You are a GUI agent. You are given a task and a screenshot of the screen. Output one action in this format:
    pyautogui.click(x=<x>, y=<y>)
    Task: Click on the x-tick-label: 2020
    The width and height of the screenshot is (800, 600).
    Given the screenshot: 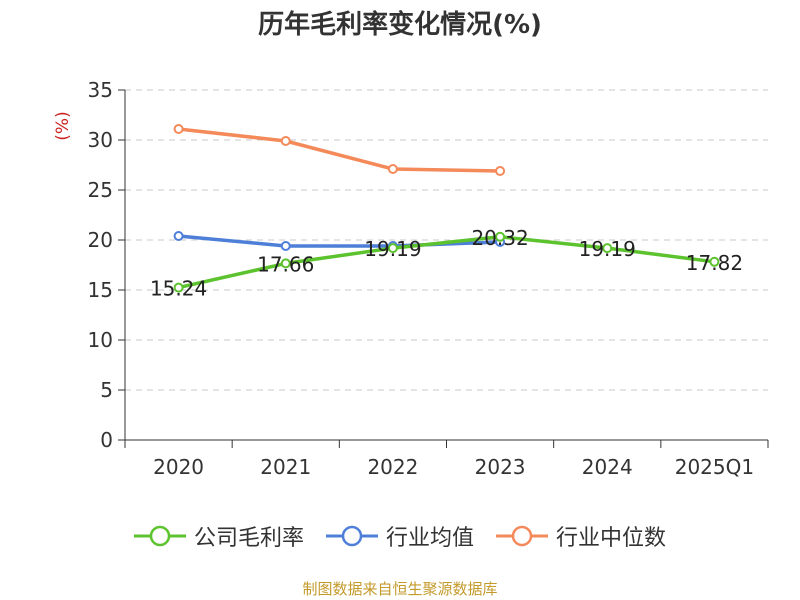 What is the action you would take?
    pyautogui.click(x=178, y=467)
    